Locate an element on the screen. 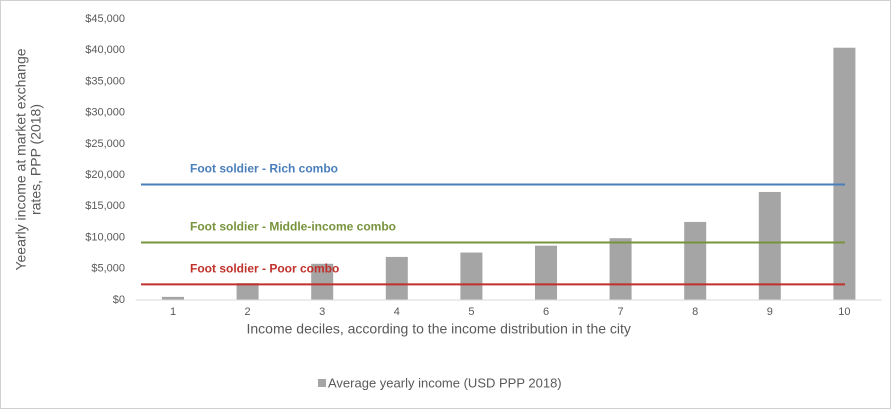 The image size is (891, 409). legend-label: Average yearly income (USD PPP 2018) is located at coordinates (445, 382).